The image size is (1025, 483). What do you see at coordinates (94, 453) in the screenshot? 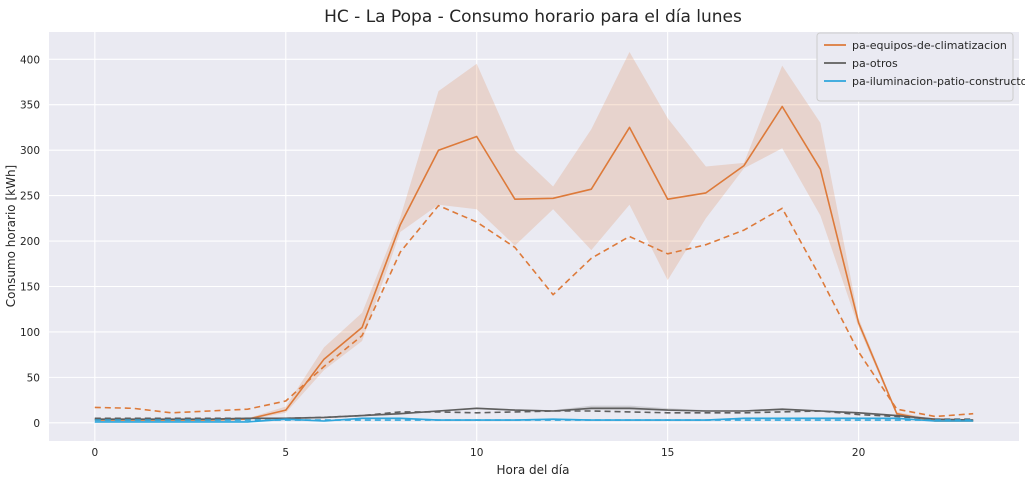
I see `x-tick-label: 0` at bounding box center [94, 453].